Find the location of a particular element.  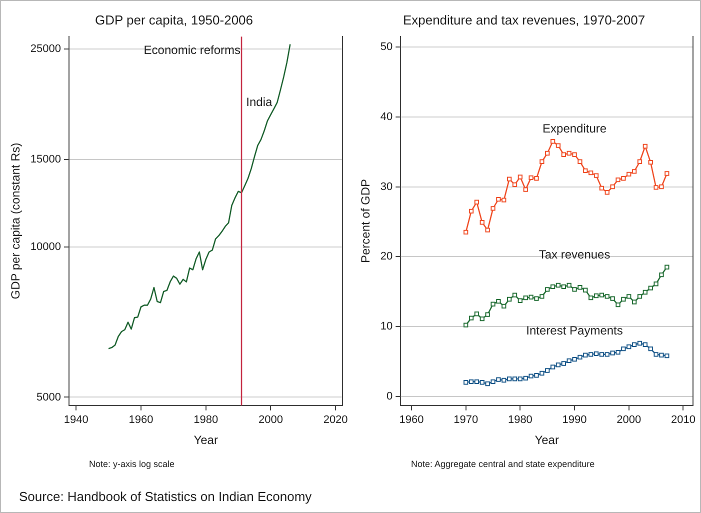

x-tick-label: 1990 is located at coordinates (574, 420).